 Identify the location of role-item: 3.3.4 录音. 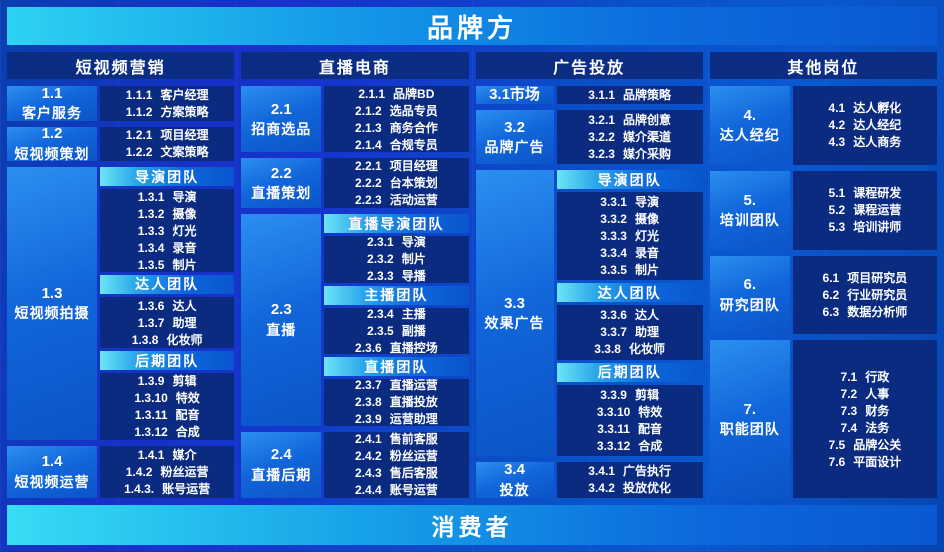
(629, 253).